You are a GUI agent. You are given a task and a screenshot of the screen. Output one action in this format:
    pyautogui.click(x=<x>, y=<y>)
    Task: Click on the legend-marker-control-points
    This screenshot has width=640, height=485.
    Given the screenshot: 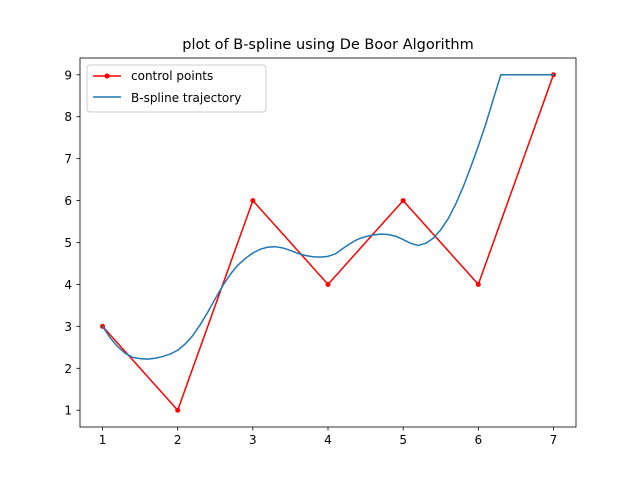 What is the action you would take?
    pyautogui.click(x=107, y=76)
    